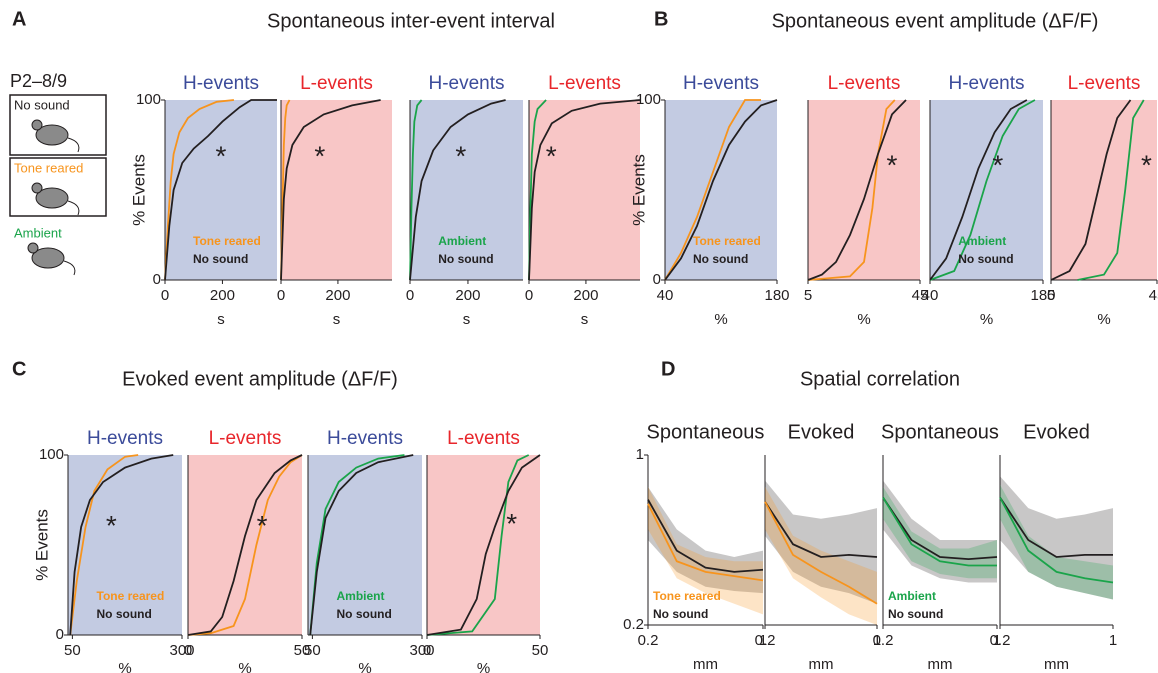 The image size is (1158, 673). What do you see at coordinates (19, 369) in the screenshot?
I see `panel-letter: C` at bounding box center [19, 369].